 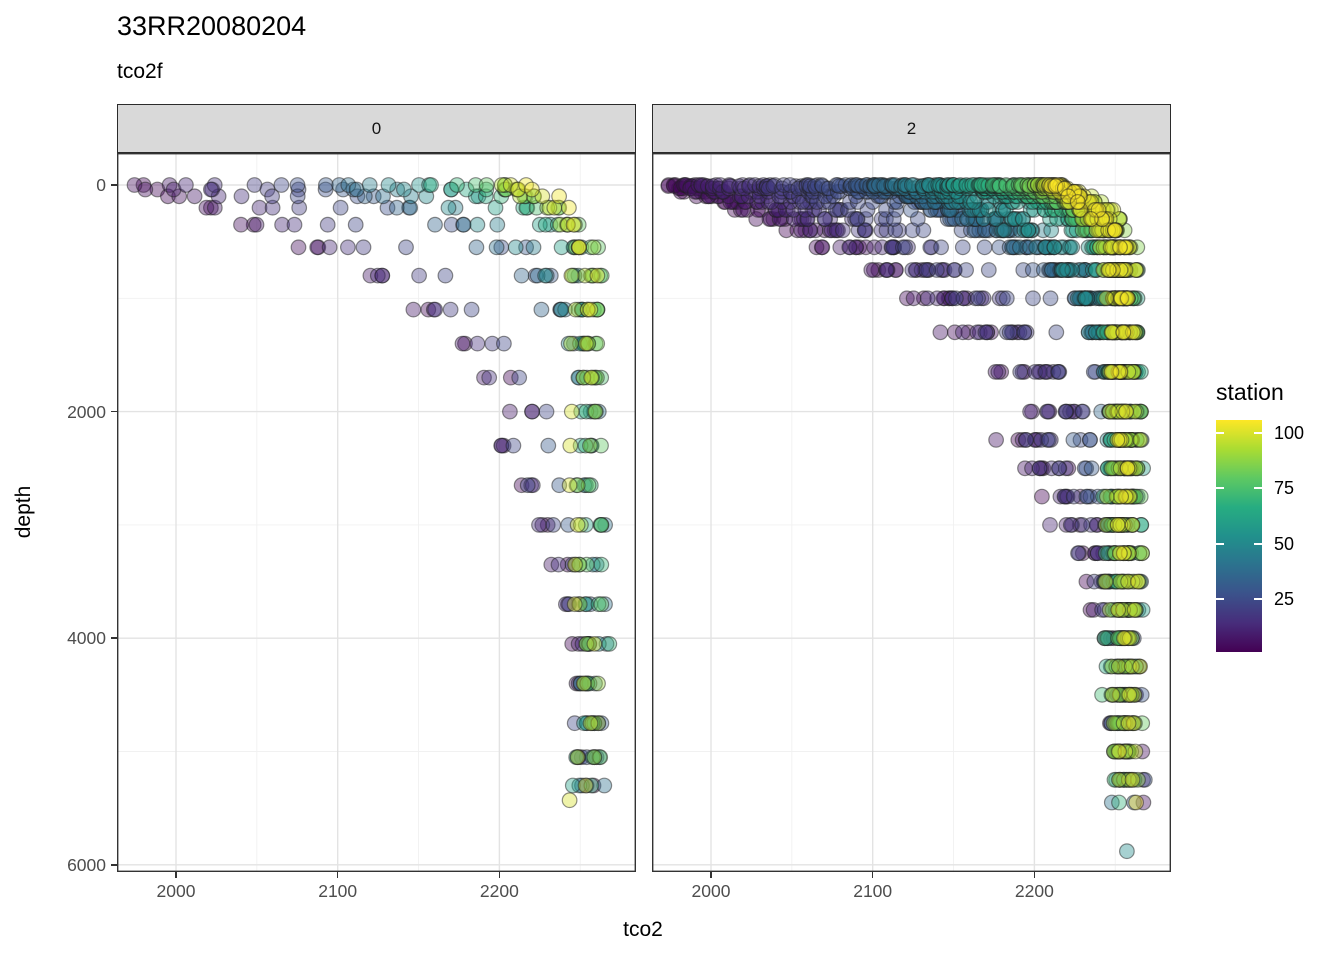 I want to click on y-tick-label: 4000, so click(x=86, y=638).